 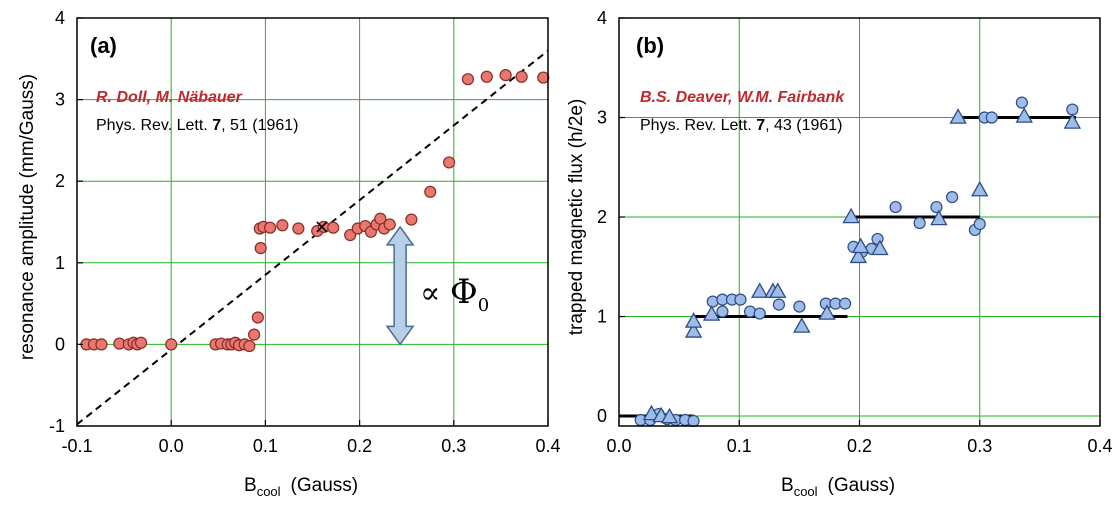 What do you see at coordinates (435, 293) in the screenshot?
I see `panel-a-prop-symbol: ∝` at bounding box center [435, 293].